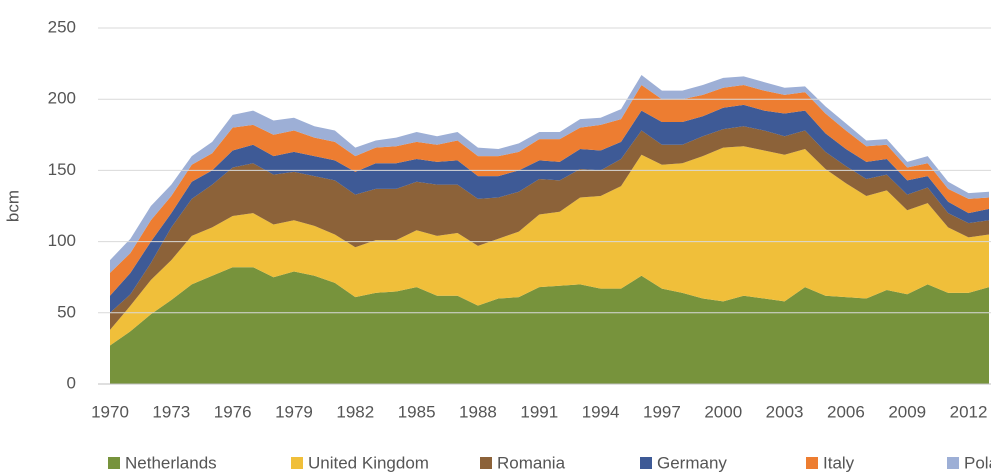 The image size is (991, 475). Describe the element at coordinates (723, 411) in the screenshot. I see `x-tick-label: 2000` at that location.